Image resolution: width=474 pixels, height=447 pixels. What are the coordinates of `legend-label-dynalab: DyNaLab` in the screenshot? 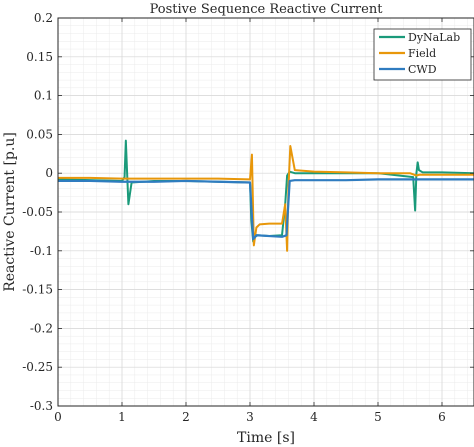 It's located at (434, 37).